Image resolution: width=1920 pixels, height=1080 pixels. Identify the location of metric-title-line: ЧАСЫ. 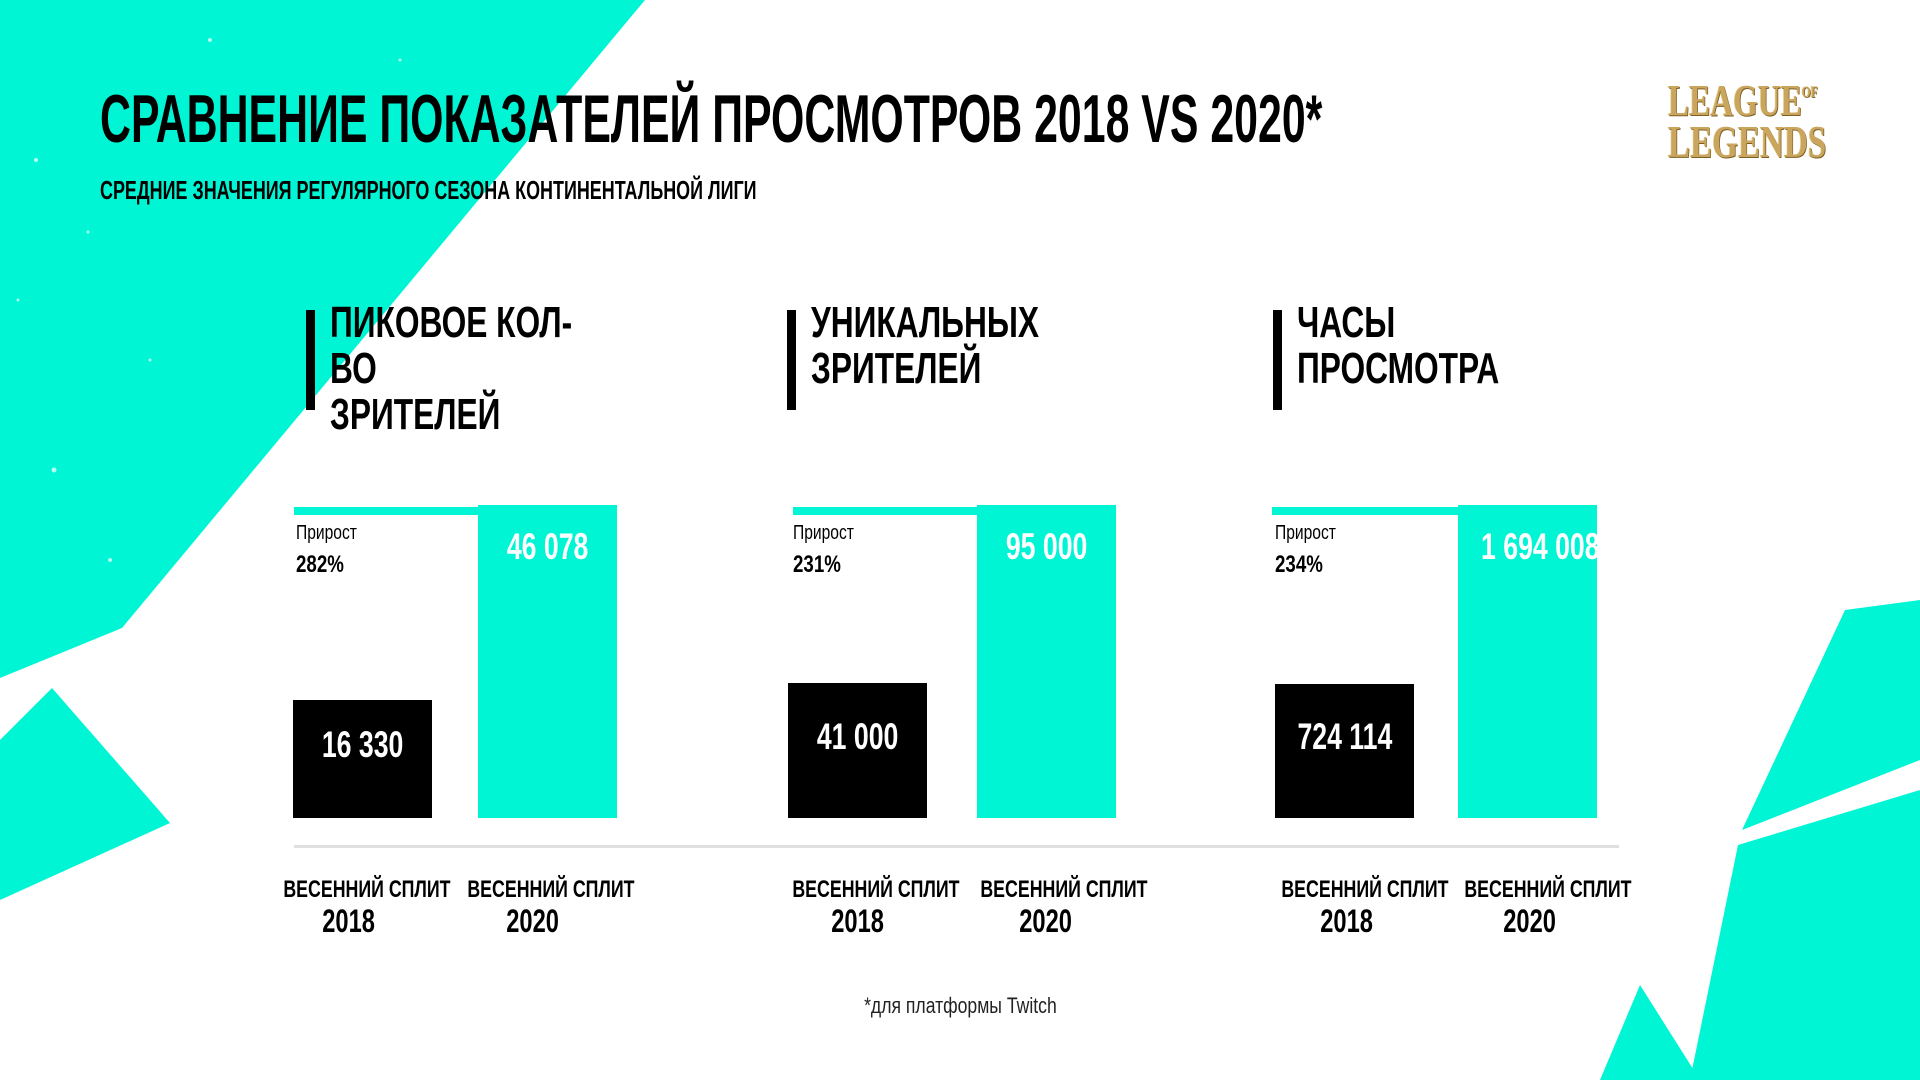
(1346, 322).